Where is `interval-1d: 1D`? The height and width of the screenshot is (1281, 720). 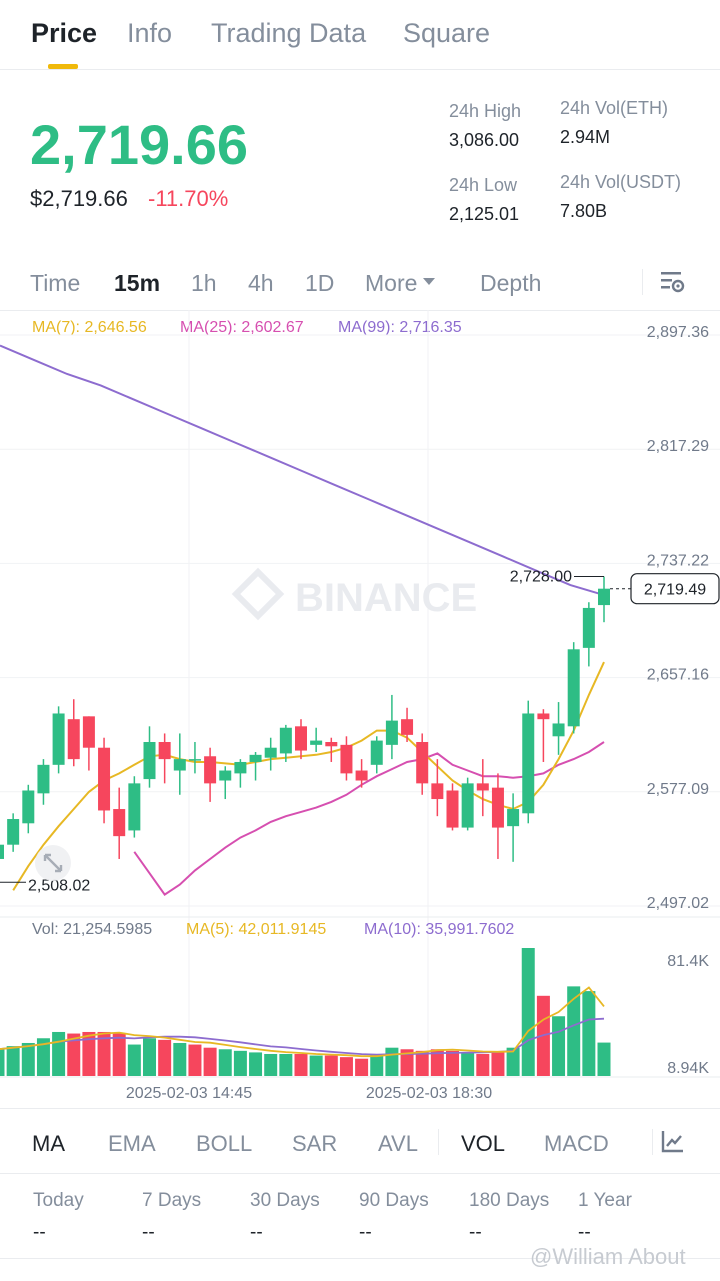
interval-1d: 1D is located at coordinates (320, 283).